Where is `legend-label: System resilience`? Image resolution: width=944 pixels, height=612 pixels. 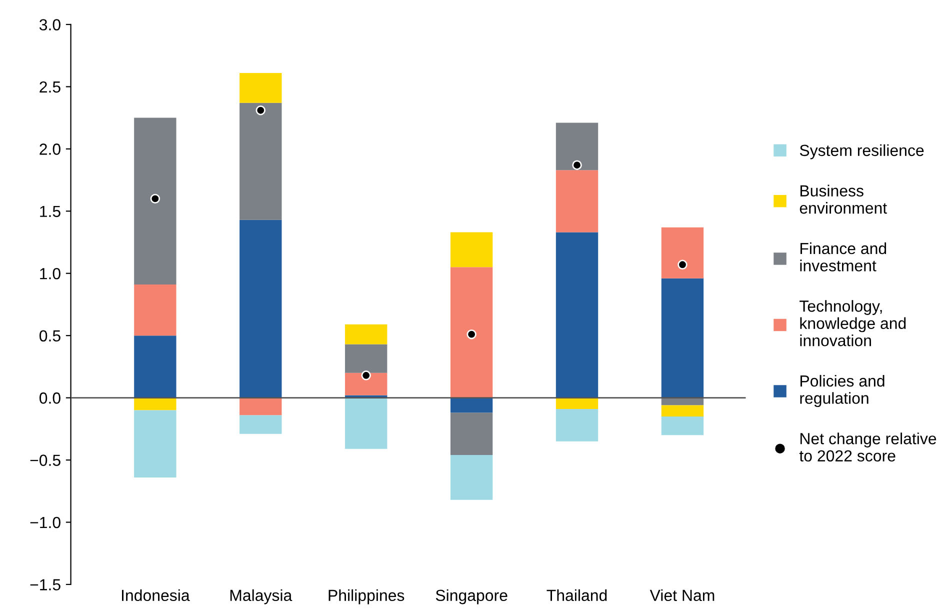
legend-label: System resilience is located at coordinates (862, 152).